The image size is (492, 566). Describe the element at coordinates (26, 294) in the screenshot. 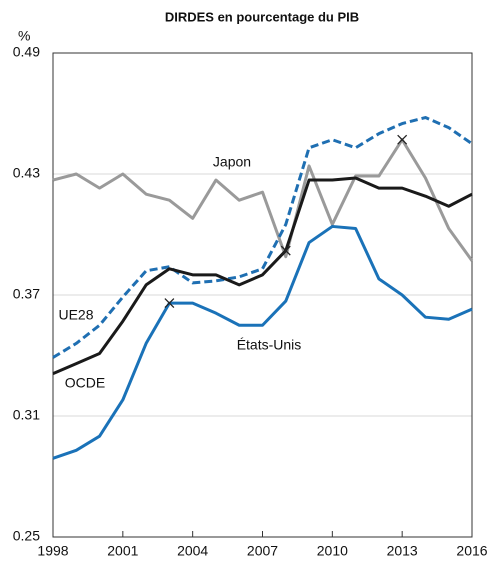

I see `y-tick-label: 0.37` at that location.